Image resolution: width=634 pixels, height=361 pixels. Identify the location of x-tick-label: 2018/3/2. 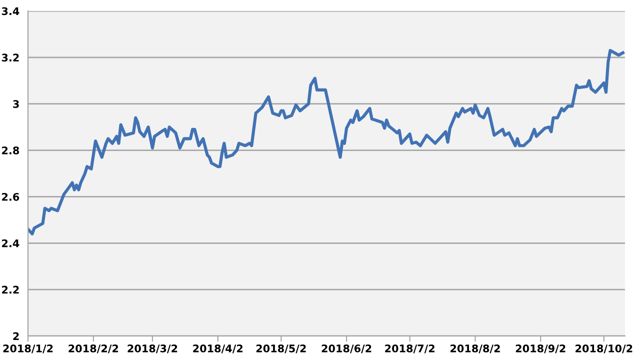
(153, 349).